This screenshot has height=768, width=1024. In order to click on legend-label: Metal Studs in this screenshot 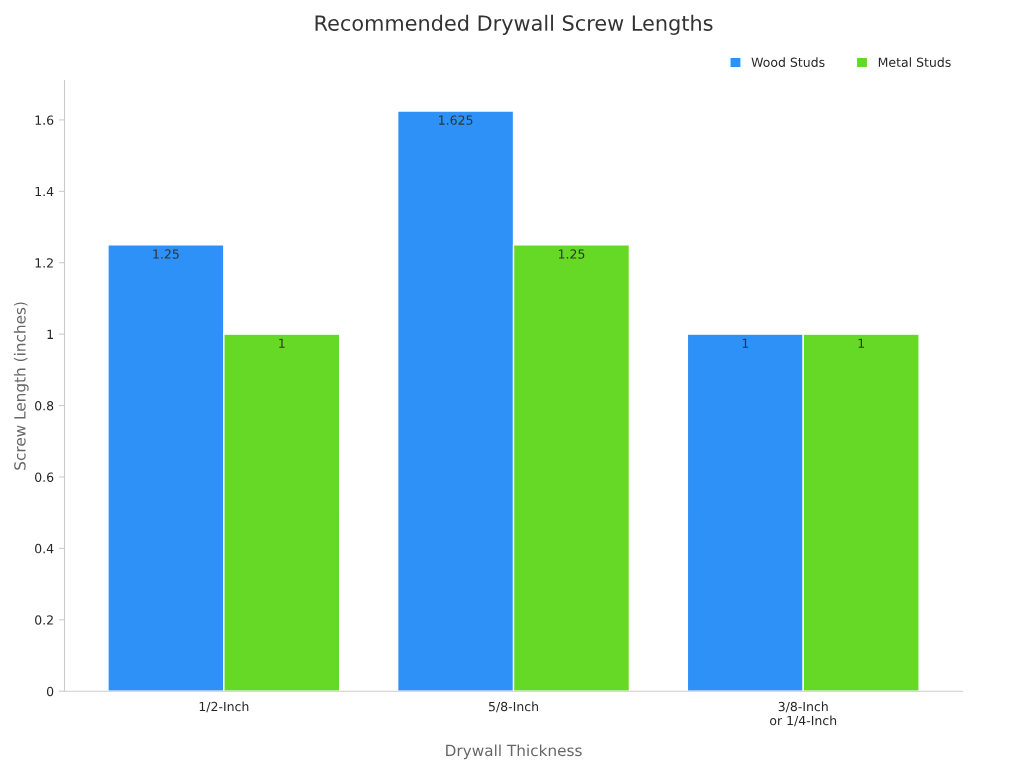, I will do `click(914, 62)`.